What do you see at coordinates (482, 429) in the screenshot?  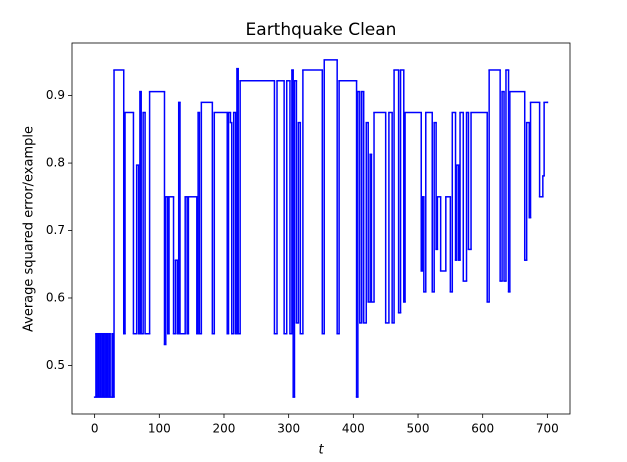 I see `x-tick-label: 600` at bounding box center [482, 429].